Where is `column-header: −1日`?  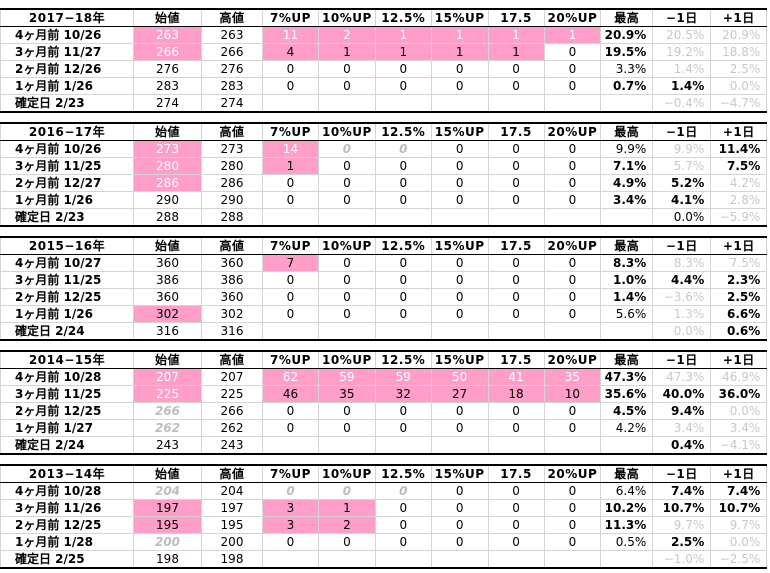
column-header: −1日 is located at coordinates (682, 17).